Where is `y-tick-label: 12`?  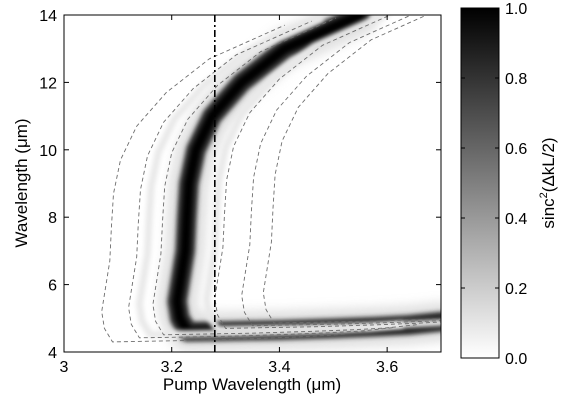
y-tick-label: 12 is located at coordinates (48, 83).